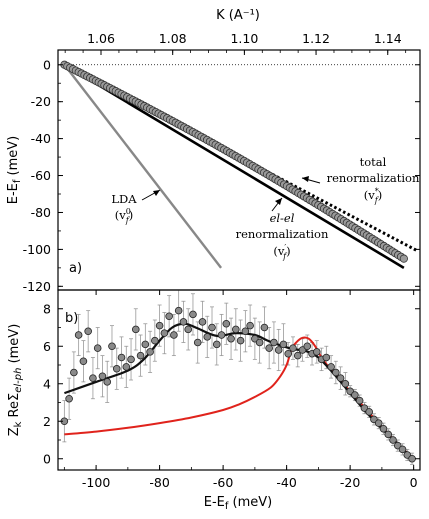  What do you see at coordinates (41, 138) in the screenshot?
I see `y-tick-label-a: -40` at bounding box center [41, 138].